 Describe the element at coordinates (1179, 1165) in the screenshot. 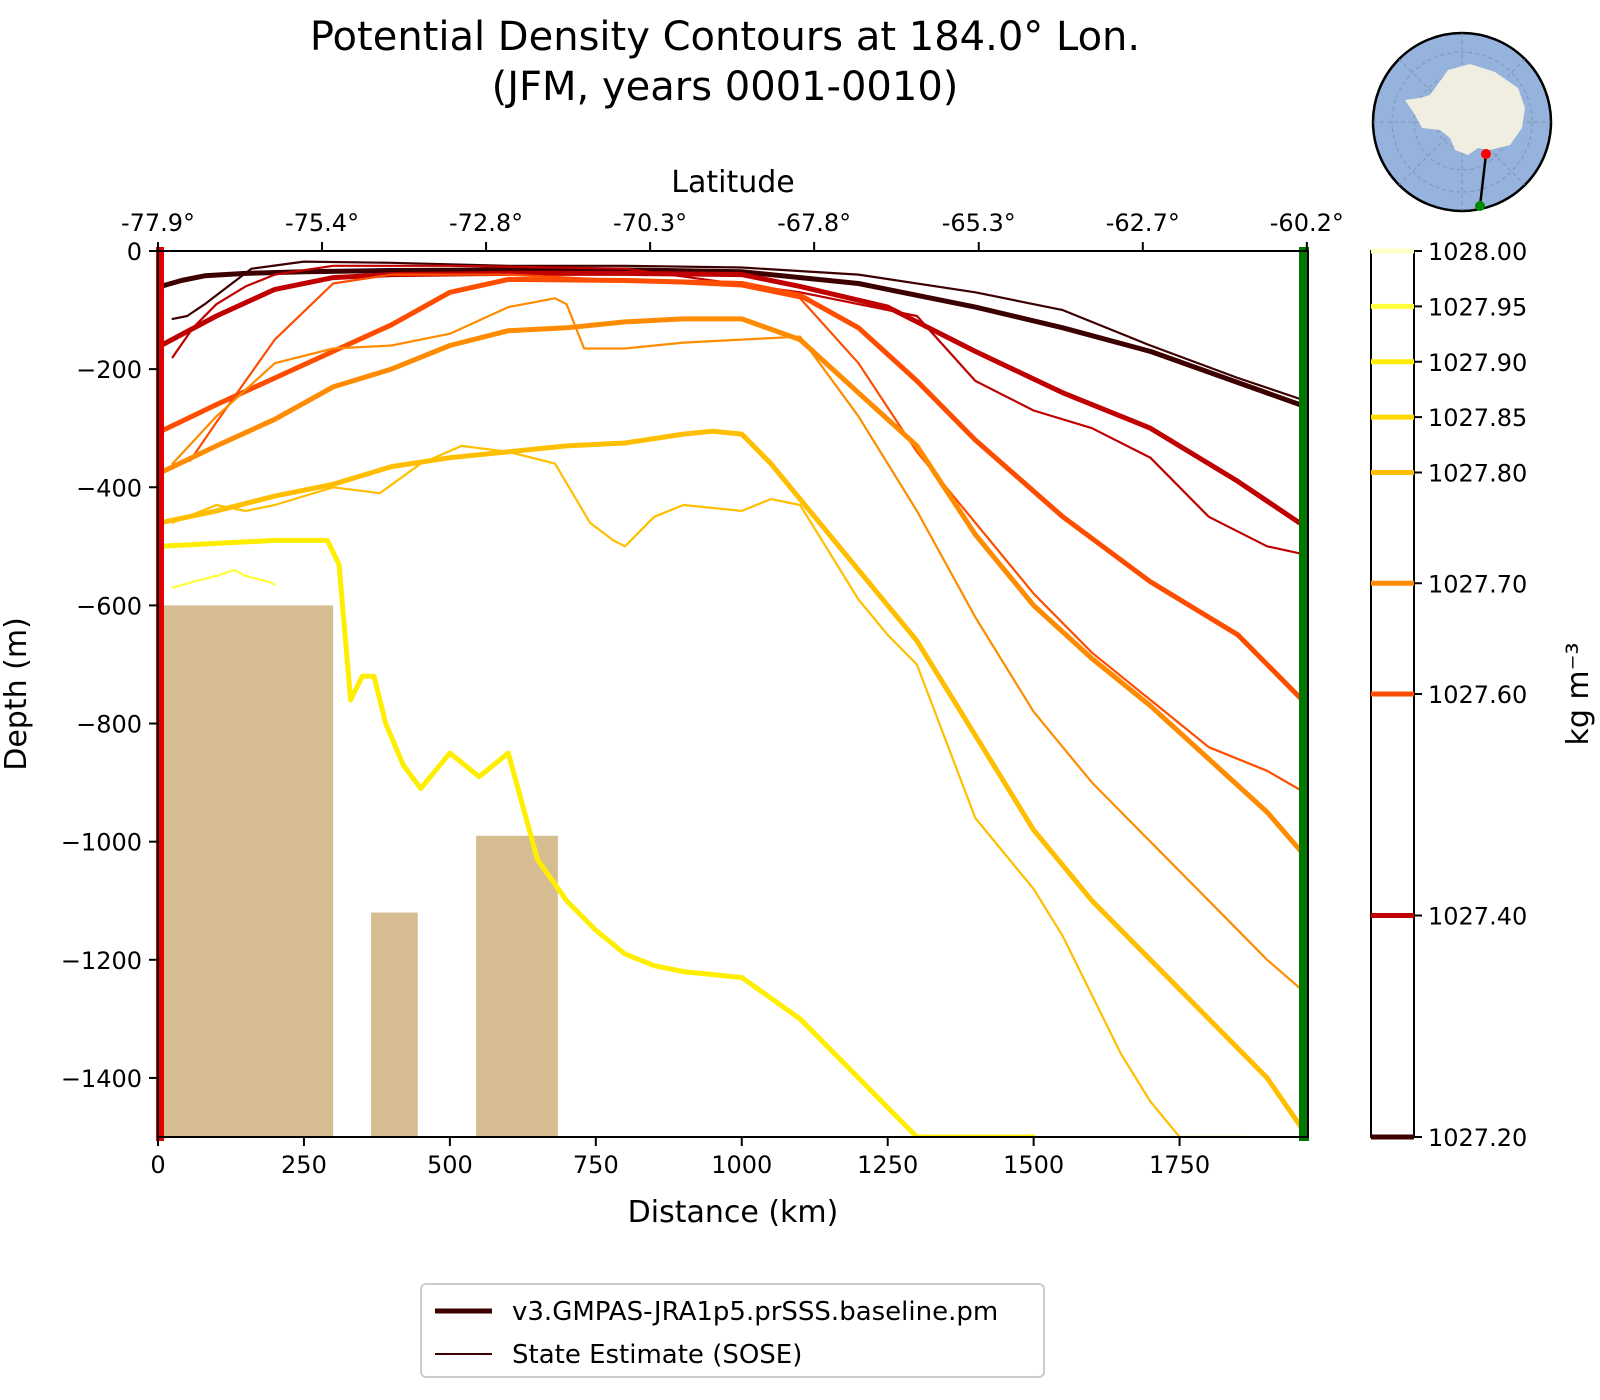

I see `x-tick-label: 1750` at that location.